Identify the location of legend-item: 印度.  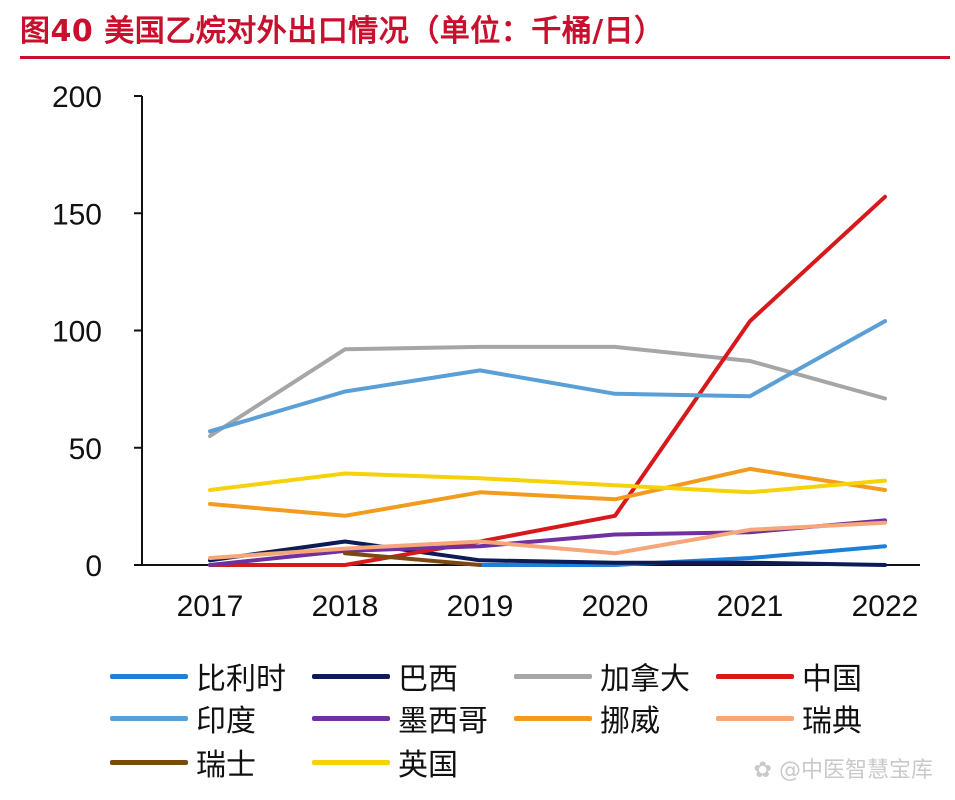
(183, 718).